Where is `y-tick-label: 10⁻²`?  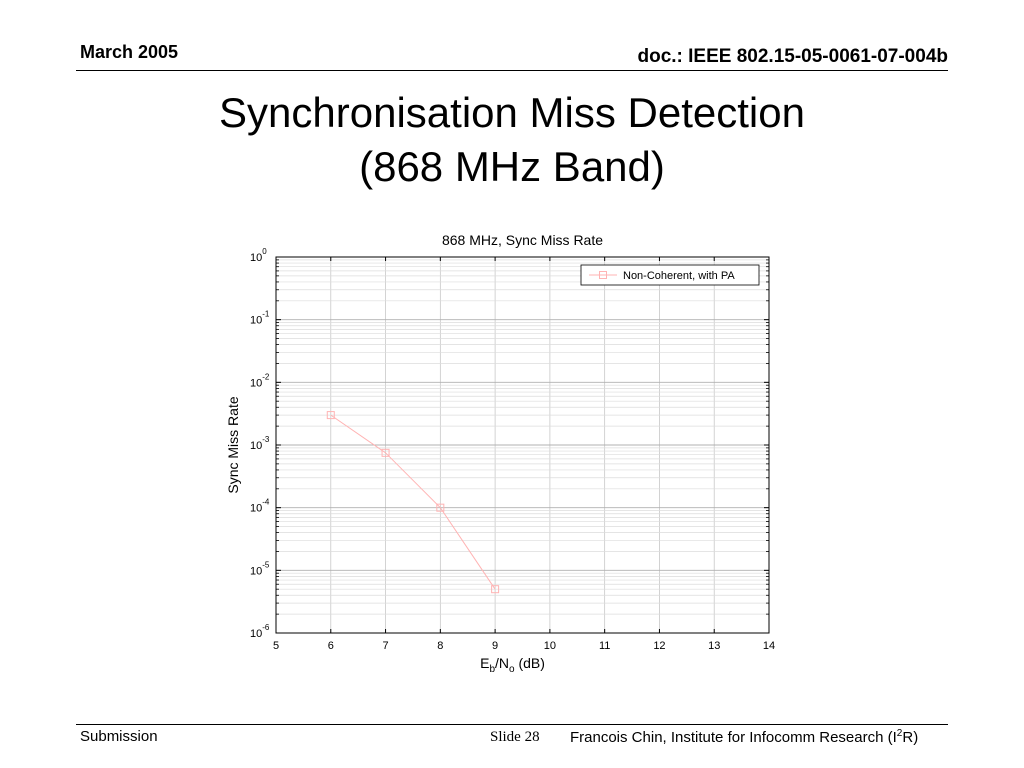 y-tick-label: 10⁻² is located at coordinates (260, 380).